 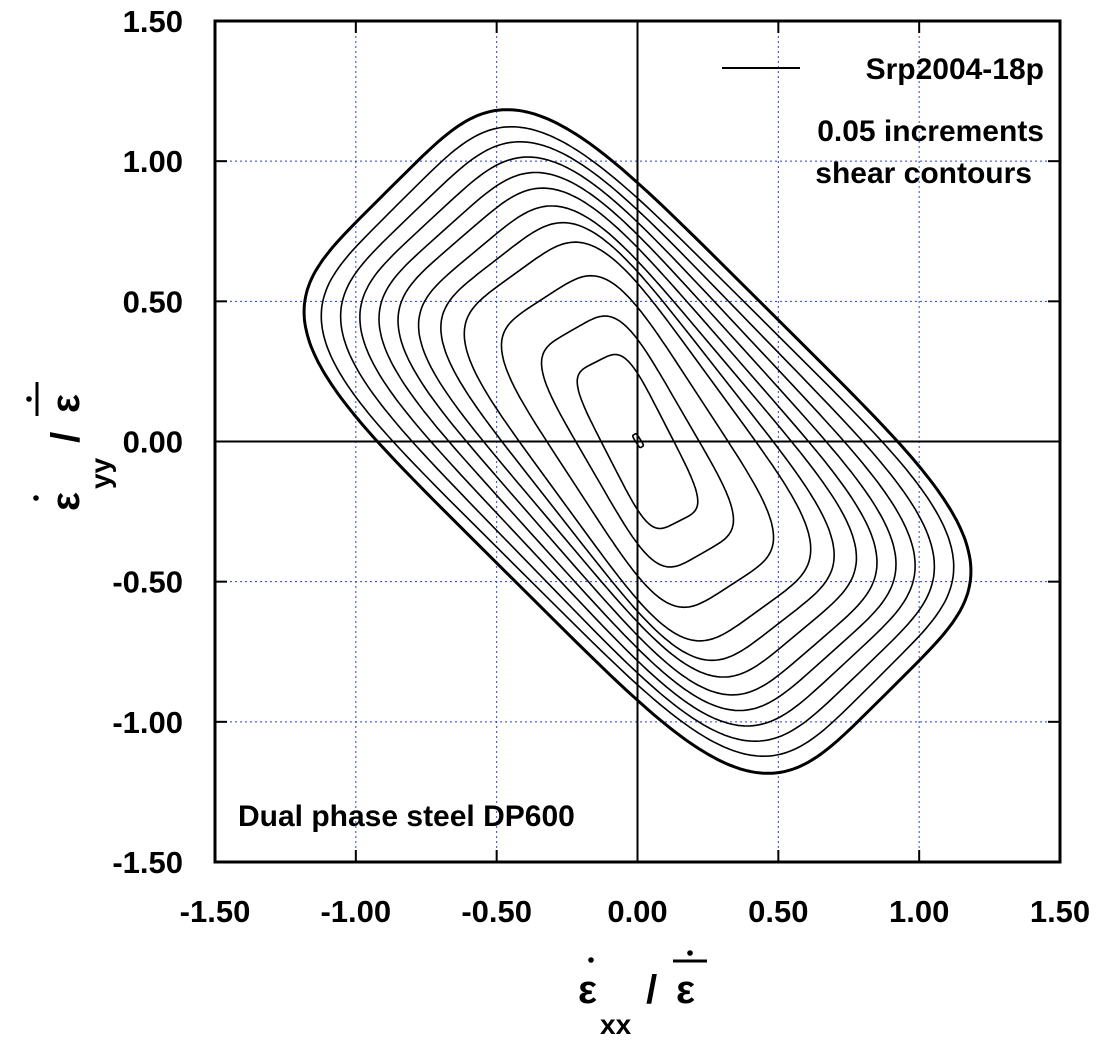 What do you see at coordinates (930, 131) in the screenshot?
I see `annotation-increments: 0.05 increments` at bounding box center [930, 131].